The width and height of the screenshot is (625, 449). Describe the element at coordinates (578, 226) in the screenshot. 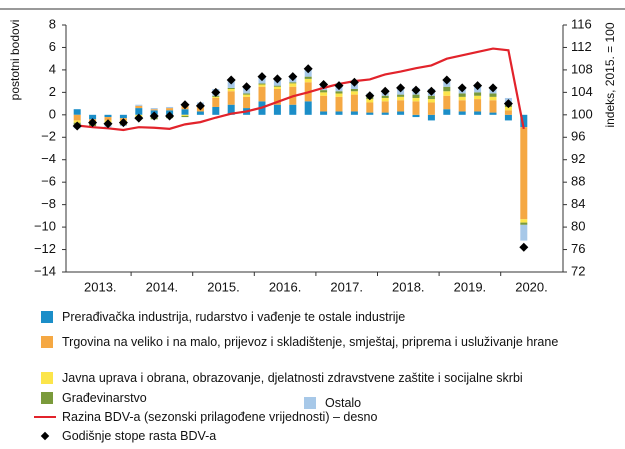

I see `y2-tick-label: 80` at that location.